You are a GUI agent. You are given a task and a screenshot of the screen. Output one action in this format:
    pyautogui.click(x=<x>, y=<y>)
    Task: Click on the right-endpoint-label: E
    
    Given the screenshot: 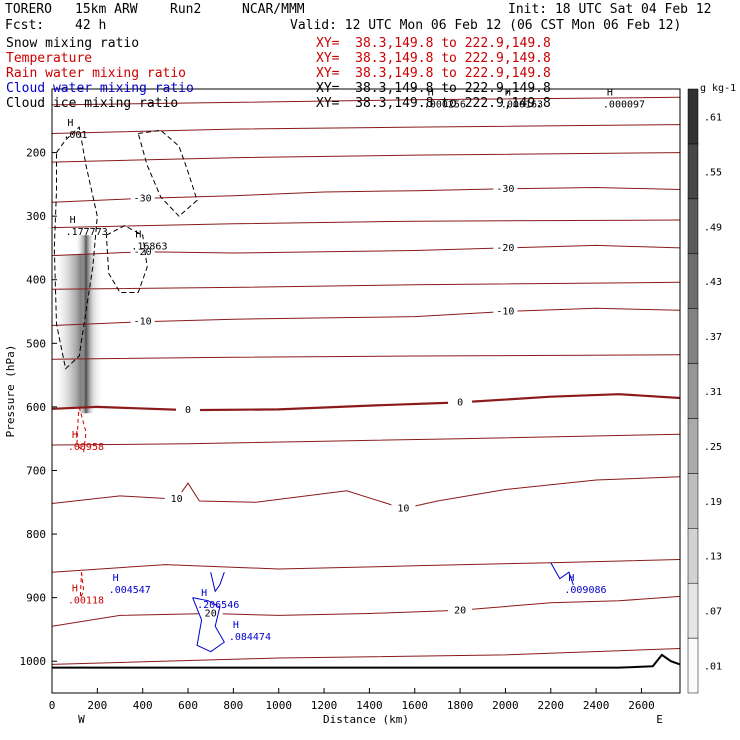 What is the action you would take?
    pyautogui.click(x=659, y=719)
    